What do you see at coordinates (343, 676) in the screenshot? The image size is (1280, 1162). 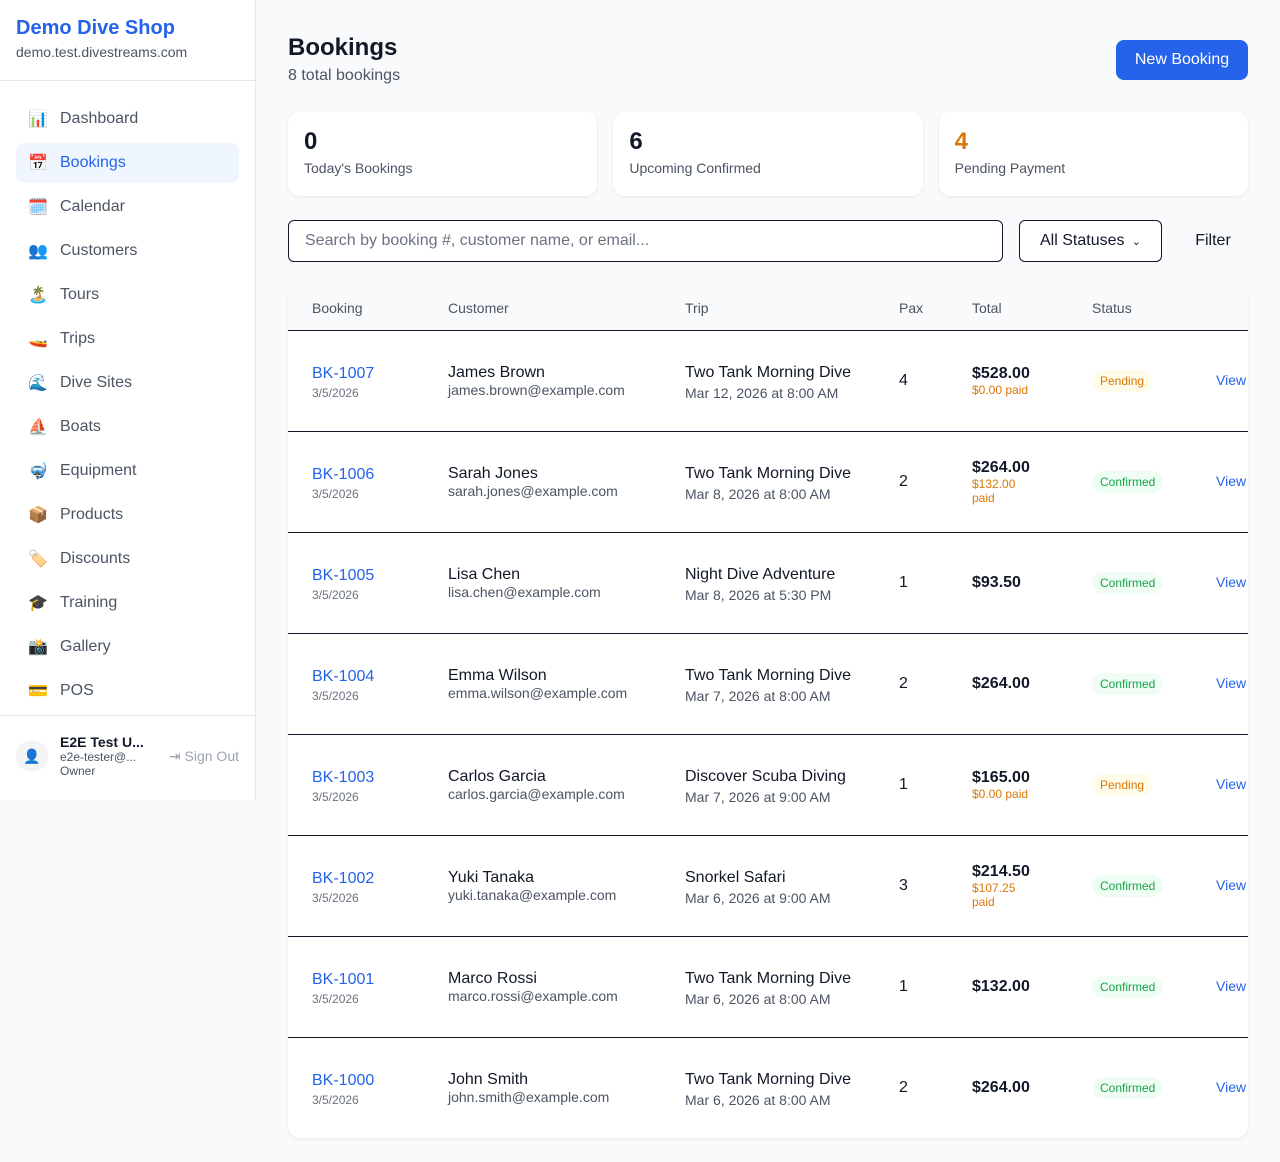 I see `booking-id-link: BK-1004` at bounding box center [343, 676].